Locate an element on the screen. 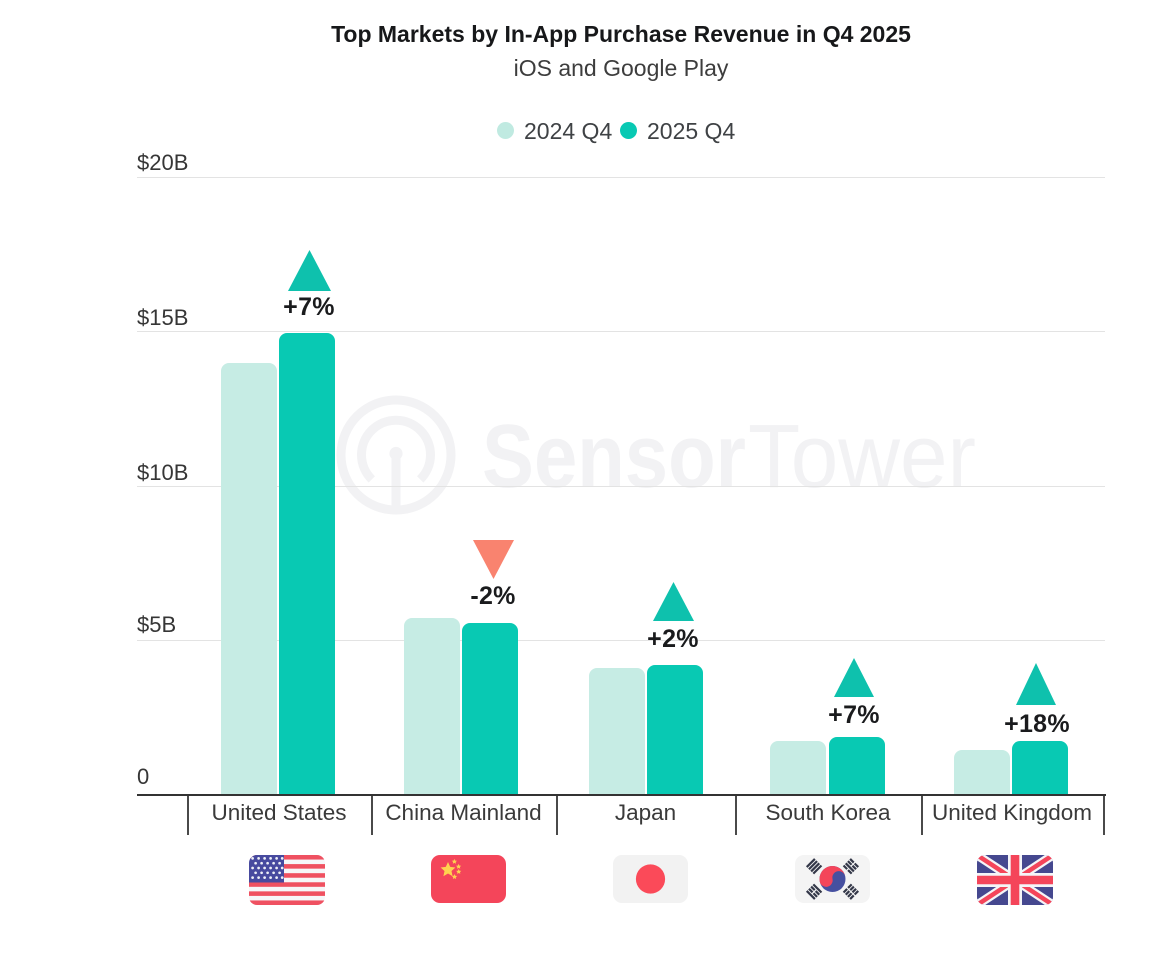 Image resolution: width=1176 pixels, height=967 pixels. svg-text: Tower is located at coordinates (862, 457).